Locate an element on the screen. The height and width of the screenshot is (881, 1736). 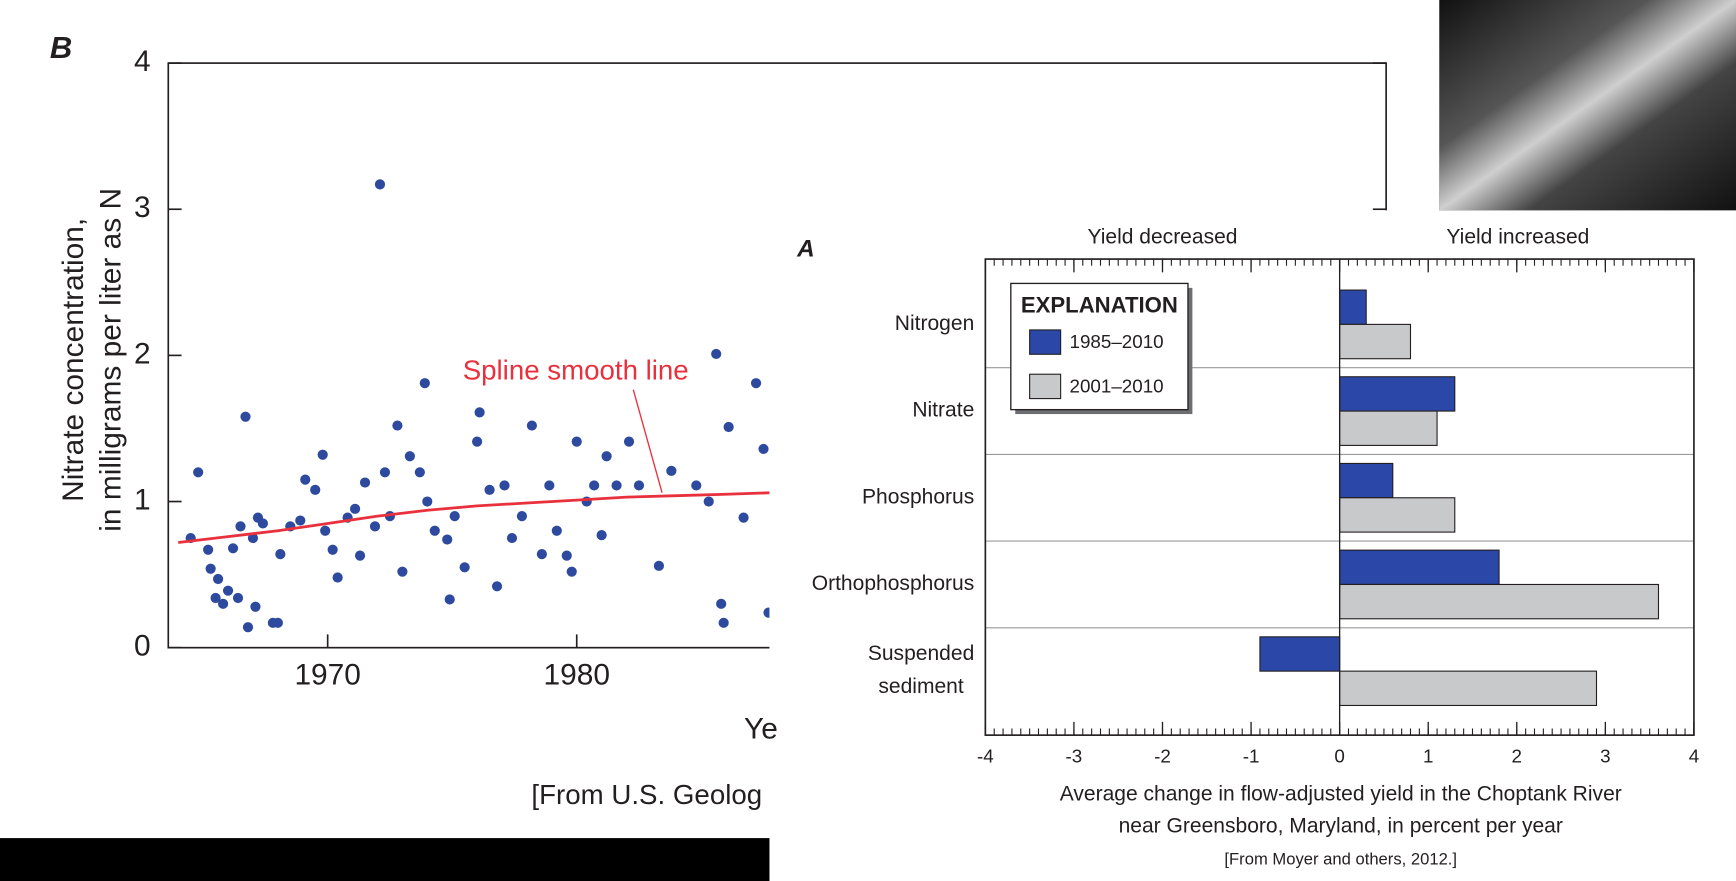
region-label: Yield decreased is located at coordinates (1163, 237).